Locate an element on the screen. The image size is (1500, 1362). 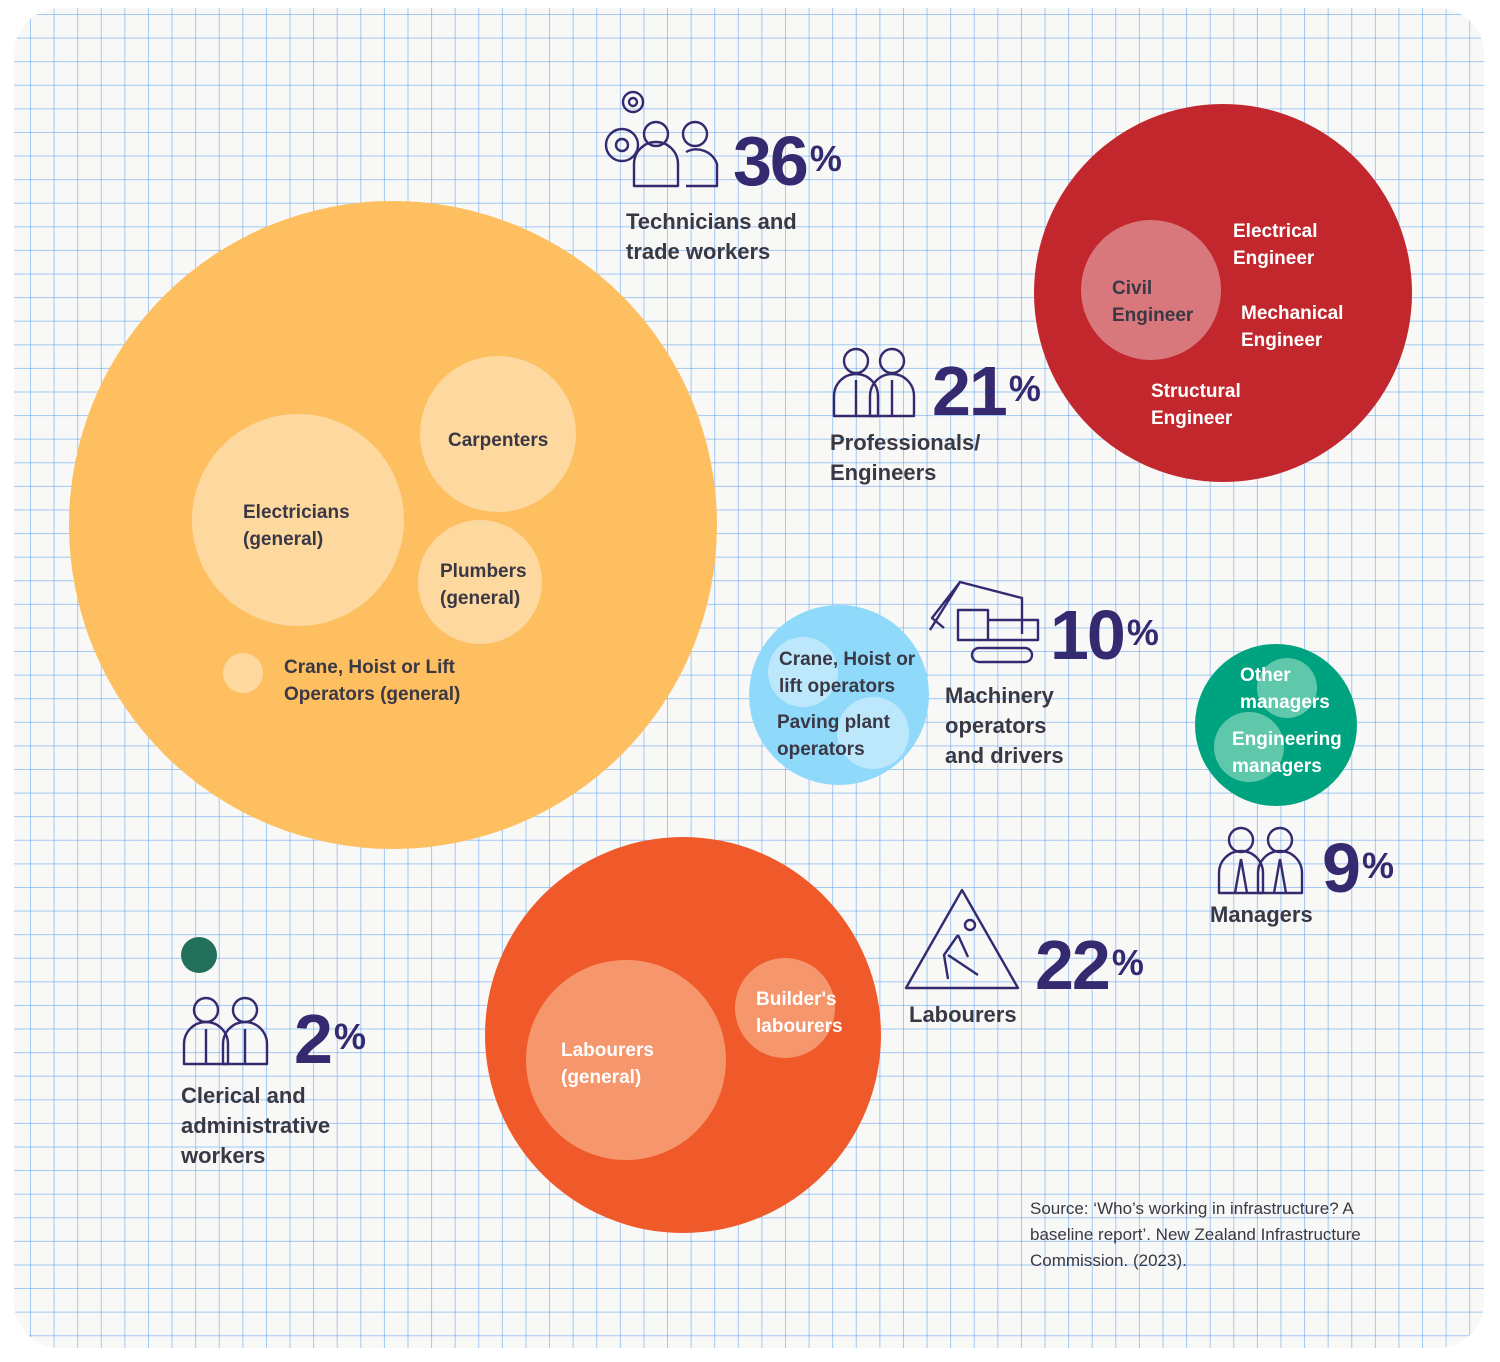
label-builders-labourers: Builder's labourers is located at coordinates (799, 1013).